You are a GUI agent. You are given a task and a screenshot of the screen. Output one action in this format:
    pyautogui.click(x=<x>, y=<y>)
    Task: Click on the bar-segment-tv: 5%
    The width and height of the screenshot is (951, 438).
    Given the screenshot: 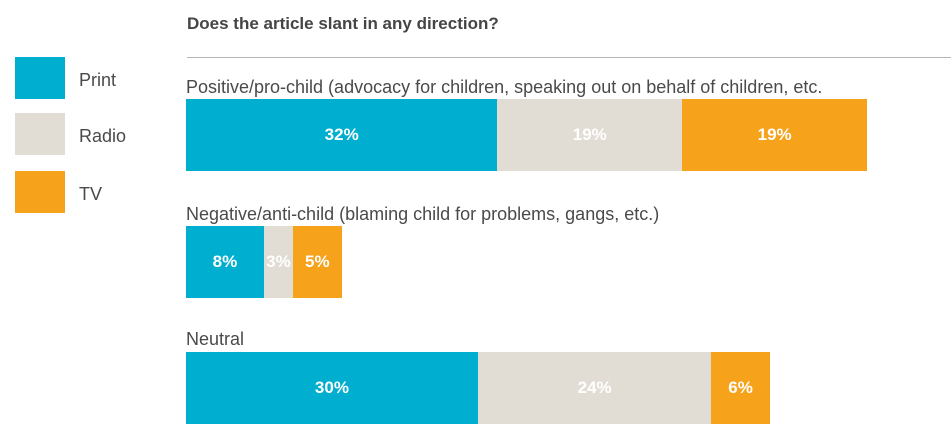 What is the action you would take?
    pyautogui.click(x=317, y=262)
    